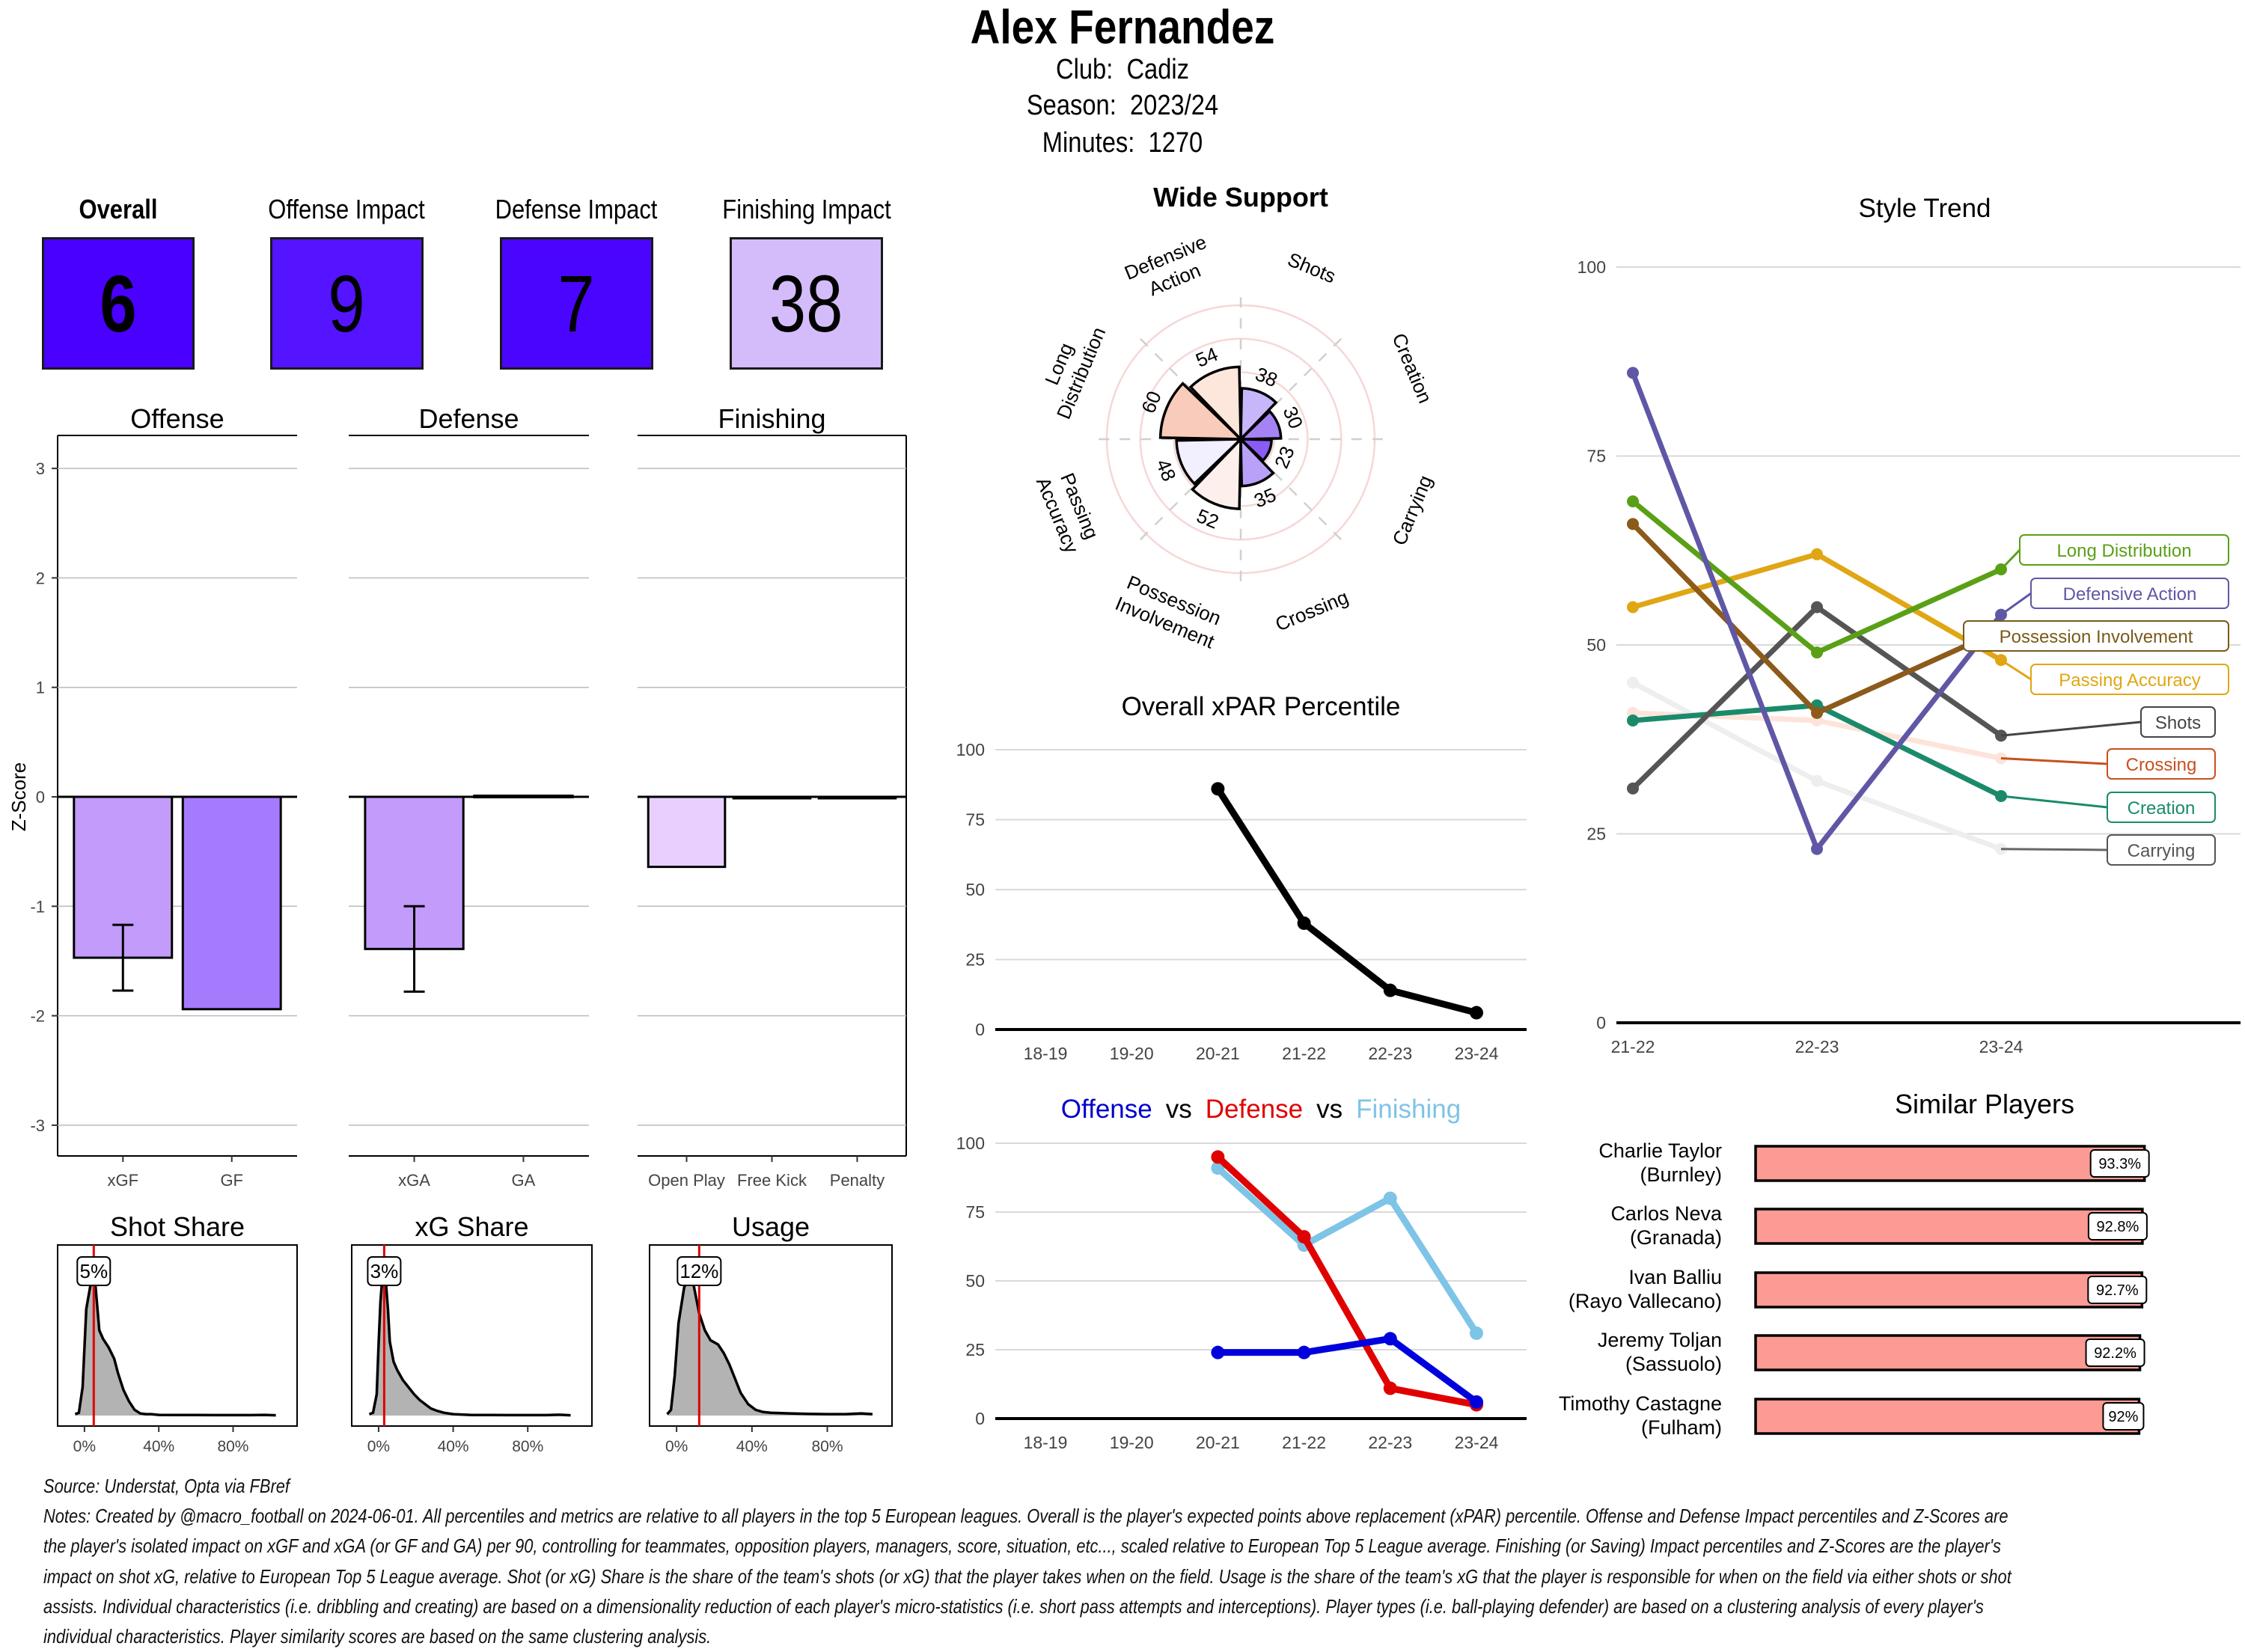 The width and height of the screenshot is (2245, 1652). I want to click on x-tick-label: GA, so click(524, 1180).